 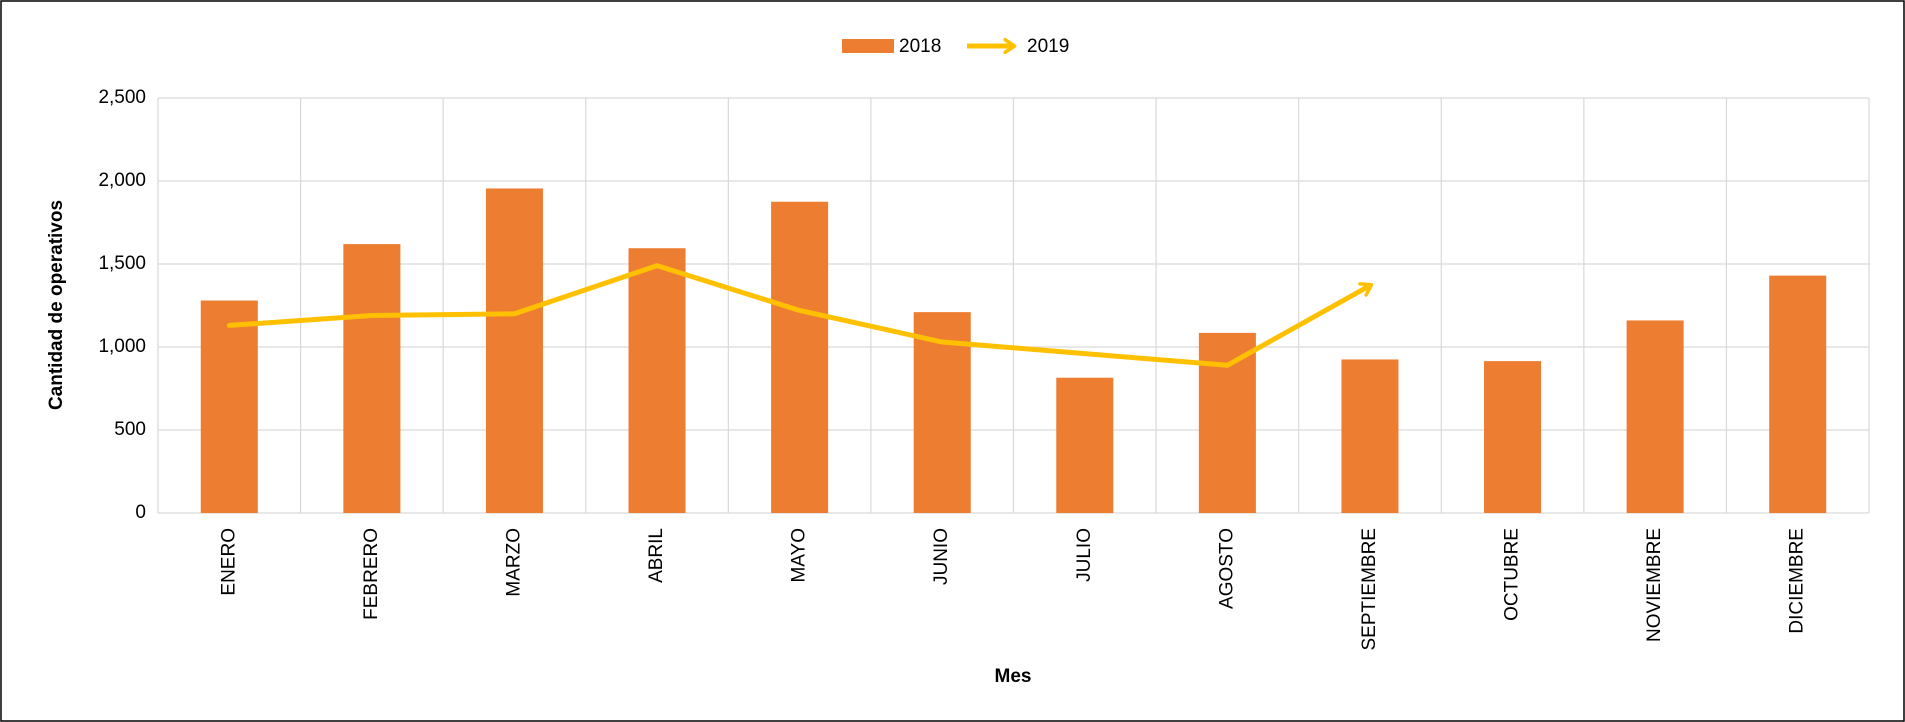 What do you see at coordinates (920, 46) in the screenshot?
I see `legend-label: 2018` at bounding box center [920, 46].